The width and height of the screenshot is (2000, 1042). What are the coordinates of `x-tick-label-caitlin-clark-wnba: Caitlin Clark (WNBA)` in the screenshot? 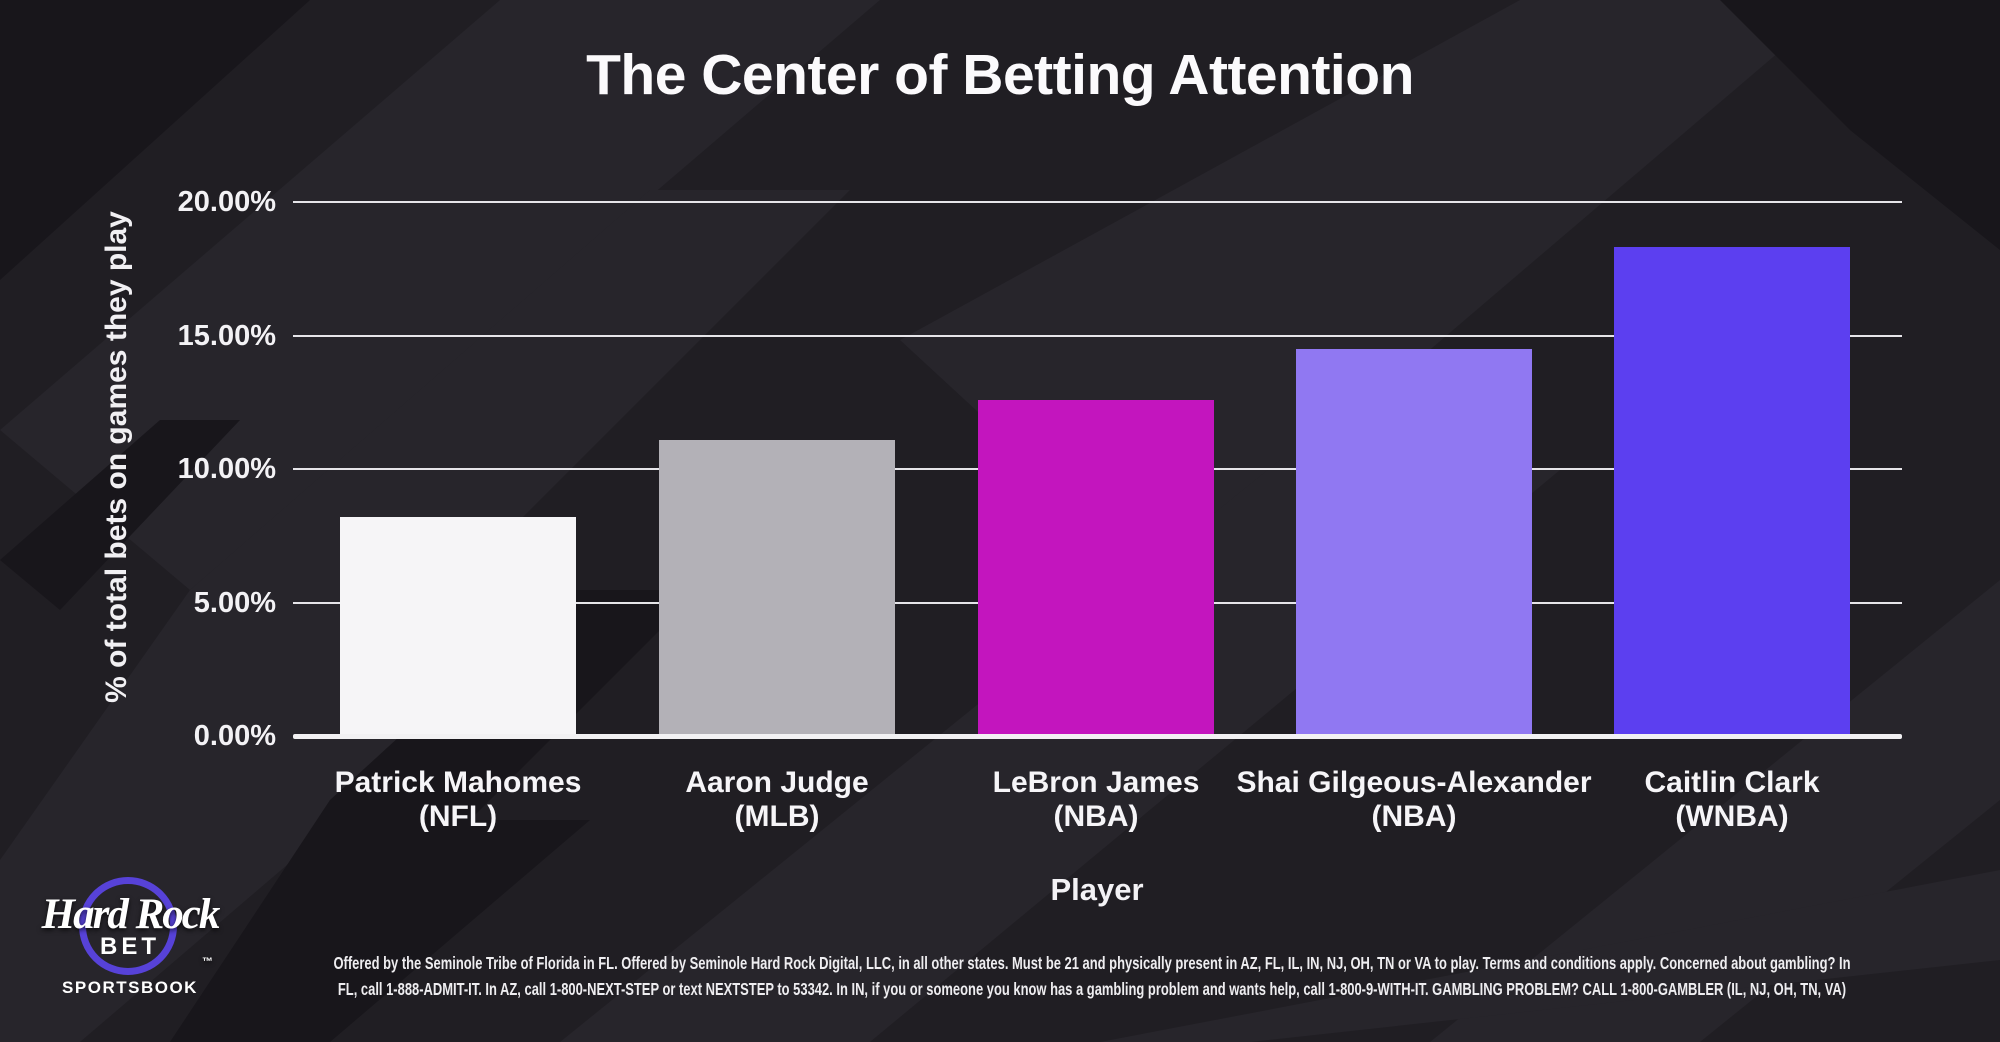 It's located at (1732, 800).